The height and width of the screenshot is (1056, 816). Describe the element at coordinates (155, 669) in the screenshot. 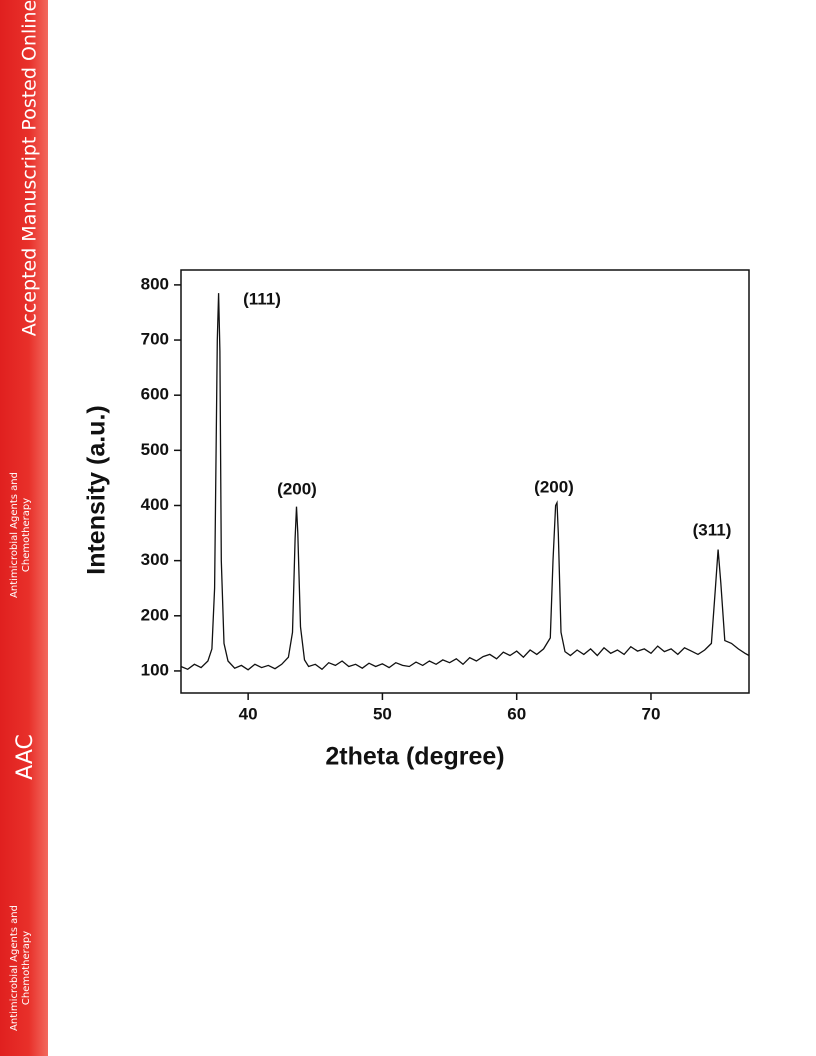

I see `y-tick-label: 100` at that location.